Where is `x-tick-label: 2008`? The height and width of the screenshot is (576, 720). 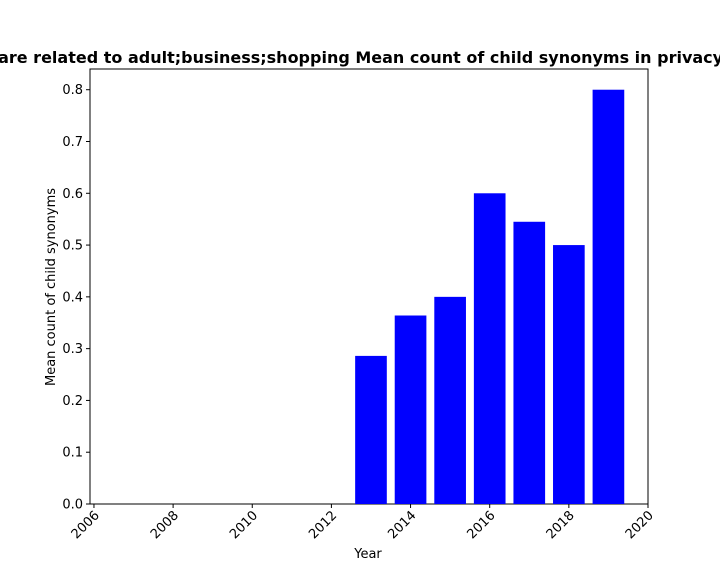
x-tick-label: 2008 is located at coordinates (165, 525).